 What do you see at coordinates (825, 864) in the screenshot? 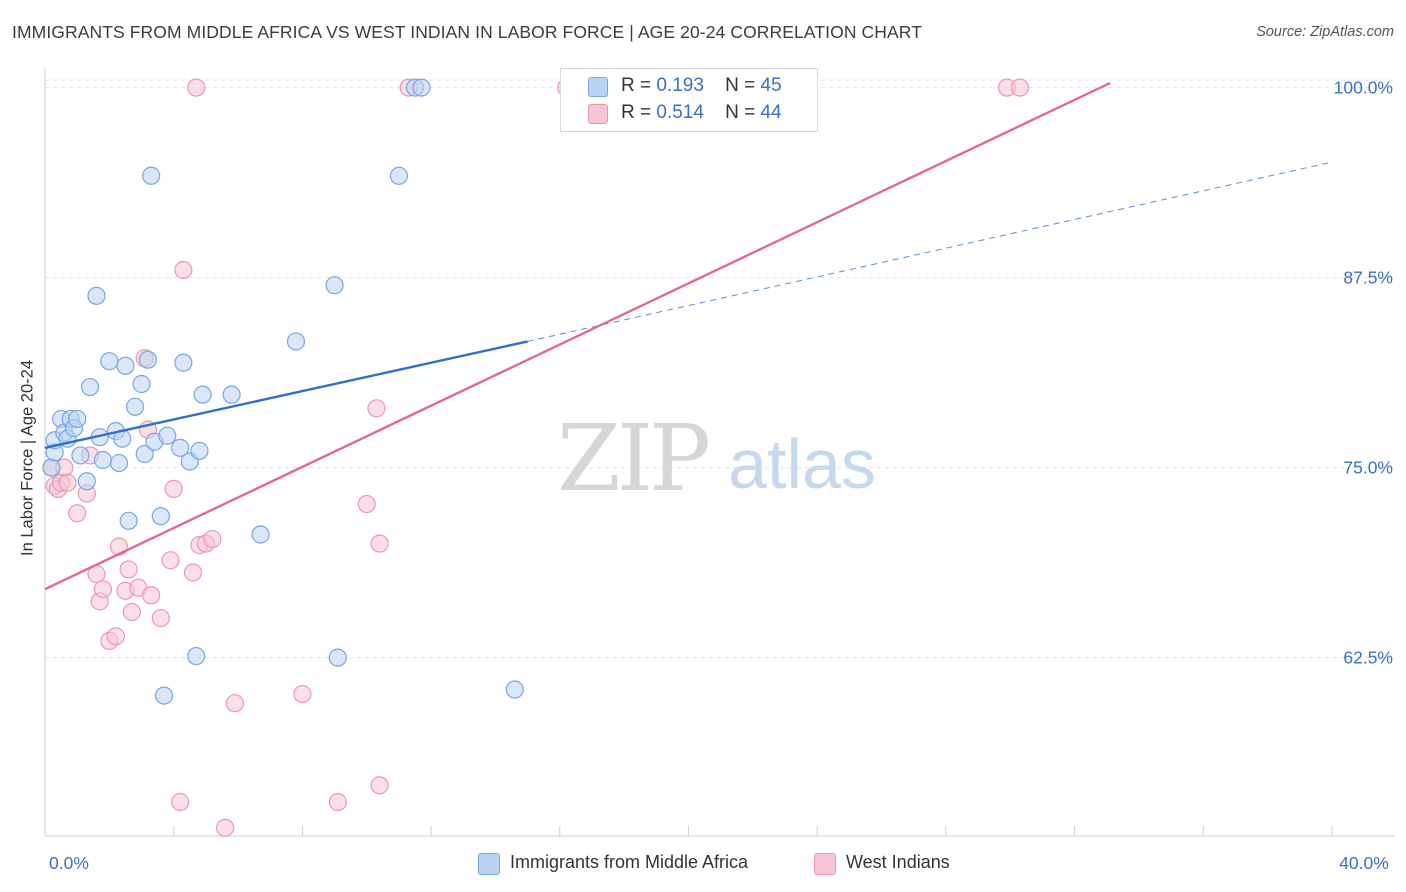
I see `series-swatch-pink` at bounding box center [825, 864].